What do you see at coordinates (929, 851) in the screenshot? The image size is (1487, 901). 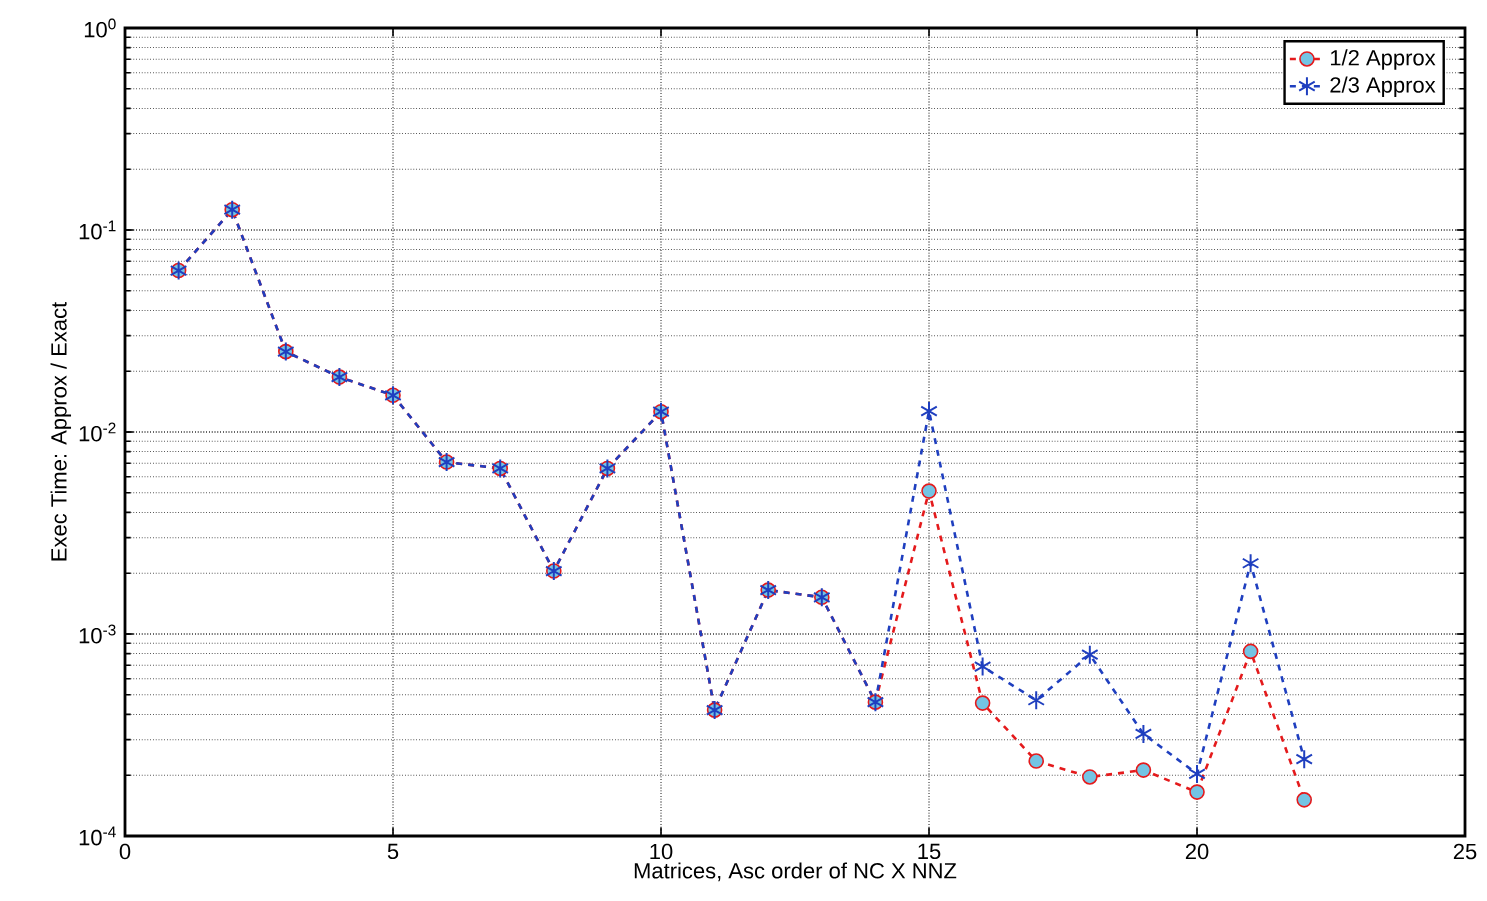 I see `x-tick-label: 15` at bounding box center [929, 851].